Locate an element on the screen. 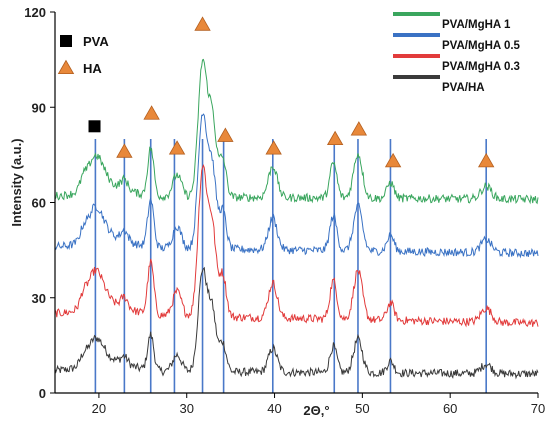  legend-ha-icon is located at coordinates (66, 67).